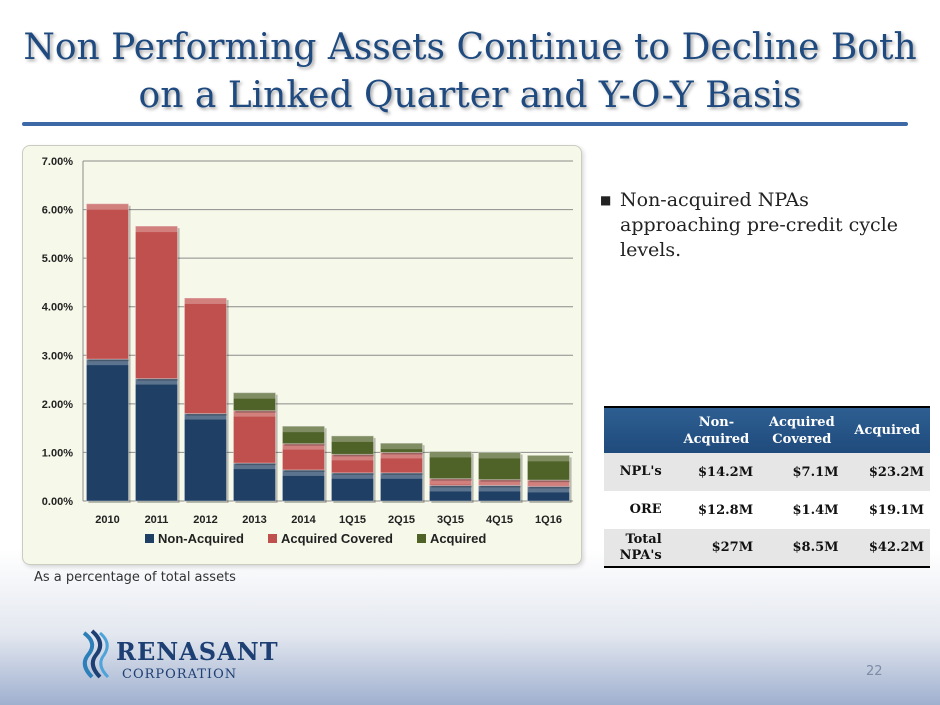 The height and width of the screenshot is (705, 940). I want to click on x-tick-label: 2Q15, so click(401, 520).